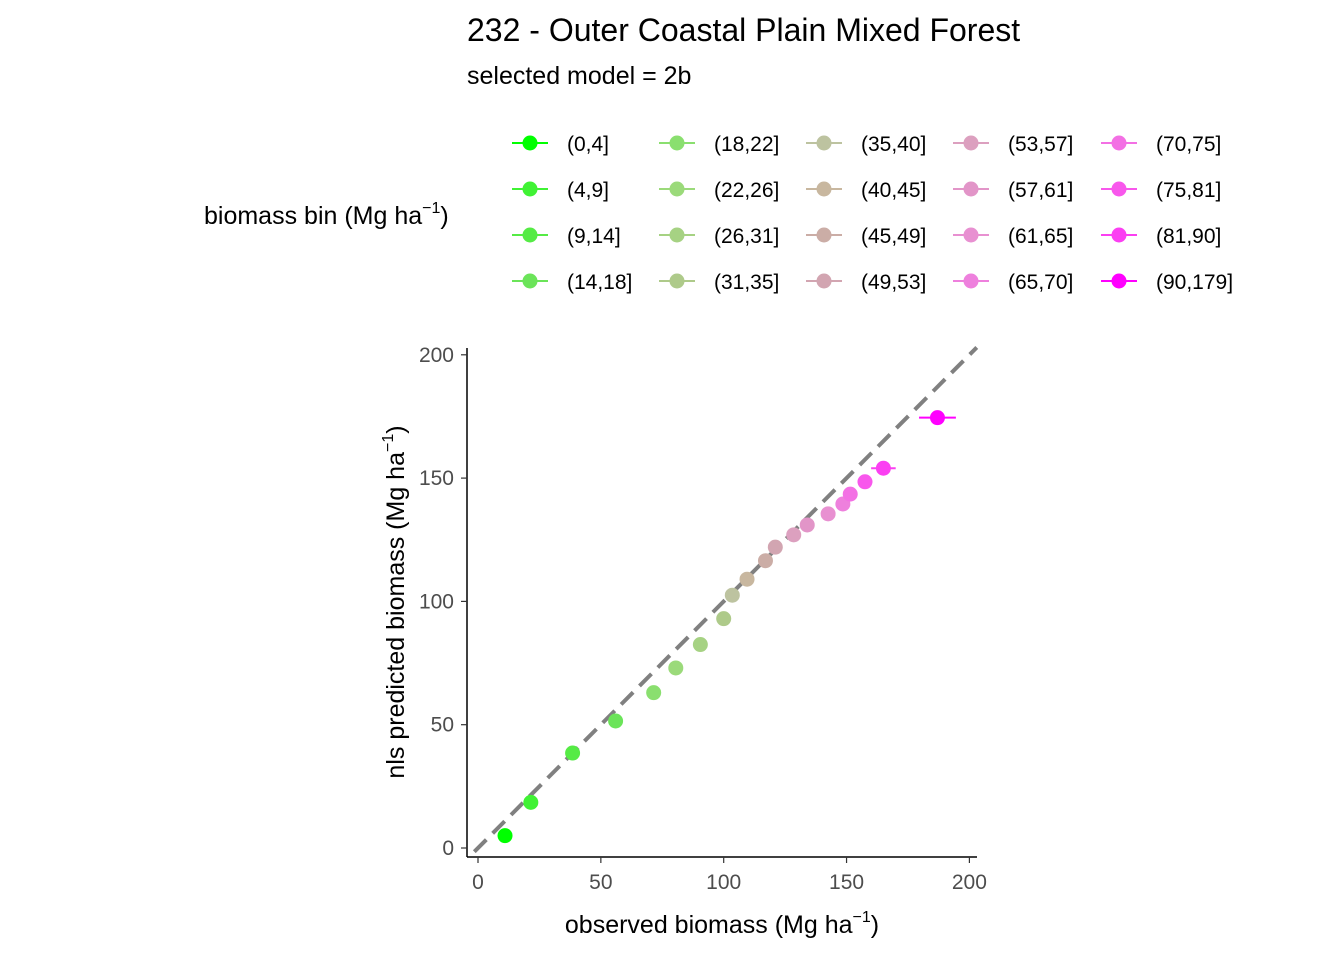 The image size is (1344, 960). Describe the element at coordinates (588, 190) in the screenshot. I see `legend-label: (4,9]` at that location.